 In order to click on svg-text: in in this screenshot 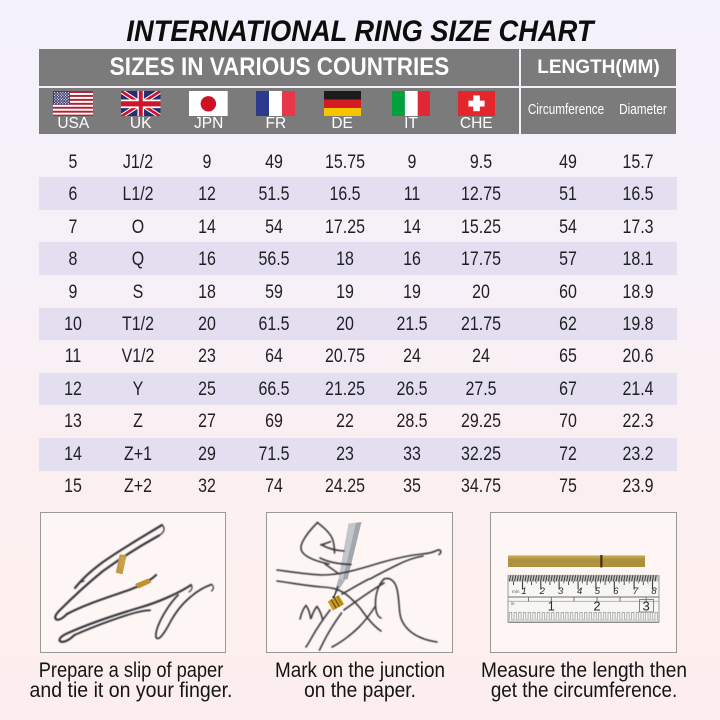, I will do `click(513, 603)`.